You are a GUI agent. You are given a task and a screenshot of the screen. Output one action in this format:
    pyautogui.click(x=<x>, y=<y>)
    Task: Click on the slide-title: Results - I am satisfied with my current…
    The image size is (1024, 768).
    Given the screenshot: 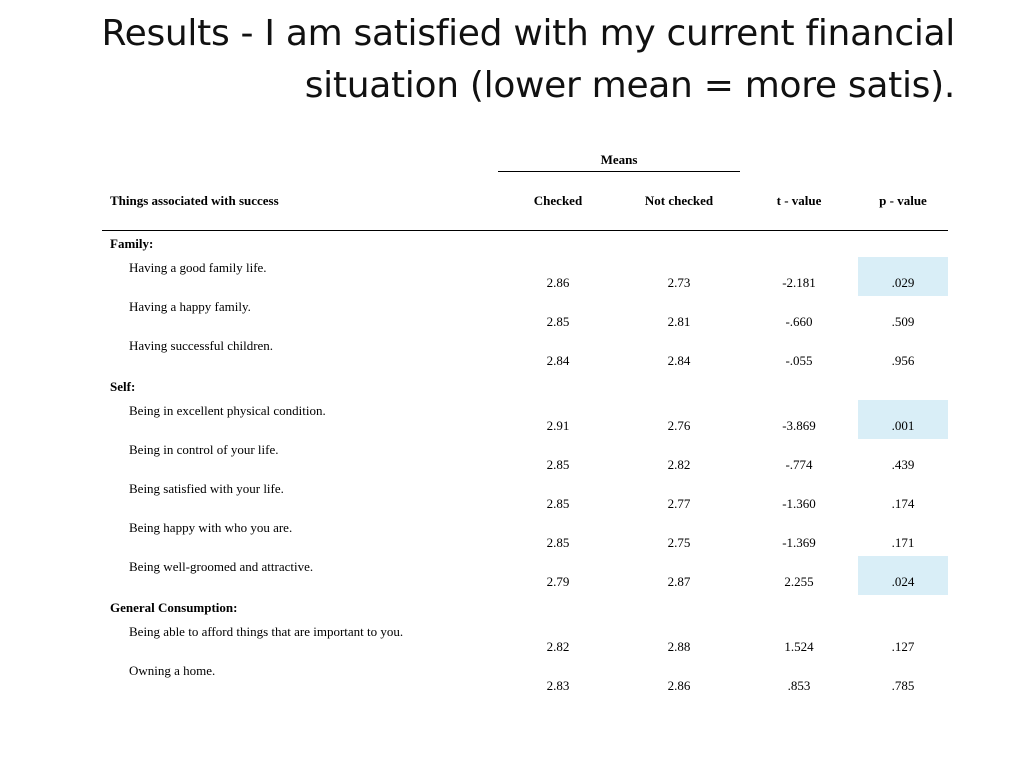 What is the action you would take?
    pyautogui.click(x=528, y=59)
    